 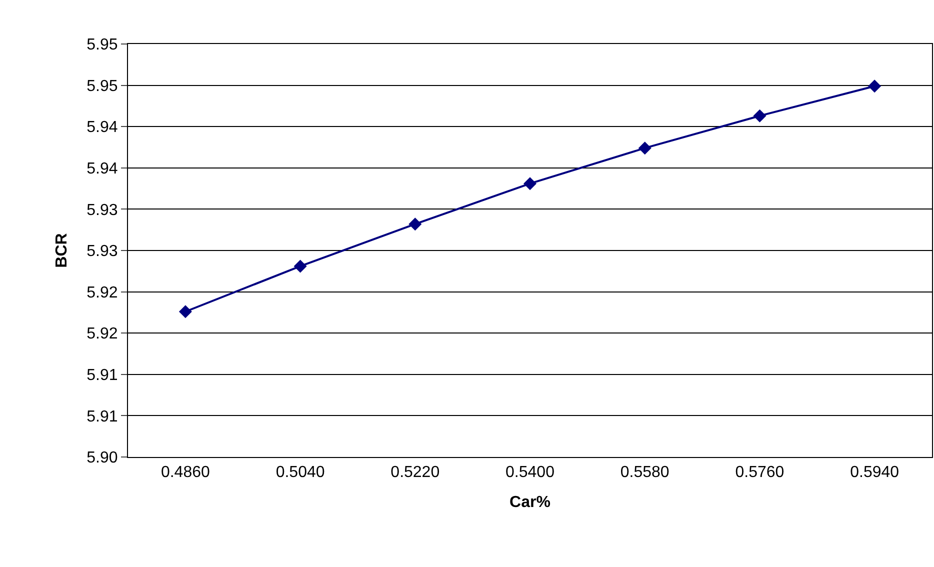 What do you see at coordinates (415, 473) in the screenshot?
I see `x-tick-label: 0.5220` at bounding box center [415, 473].